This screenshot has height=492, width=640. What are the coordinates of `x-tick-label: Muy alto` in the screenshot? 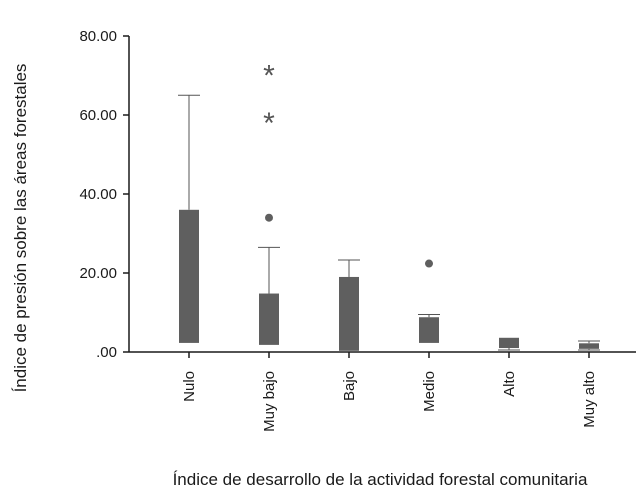 It's located at (589, 399).